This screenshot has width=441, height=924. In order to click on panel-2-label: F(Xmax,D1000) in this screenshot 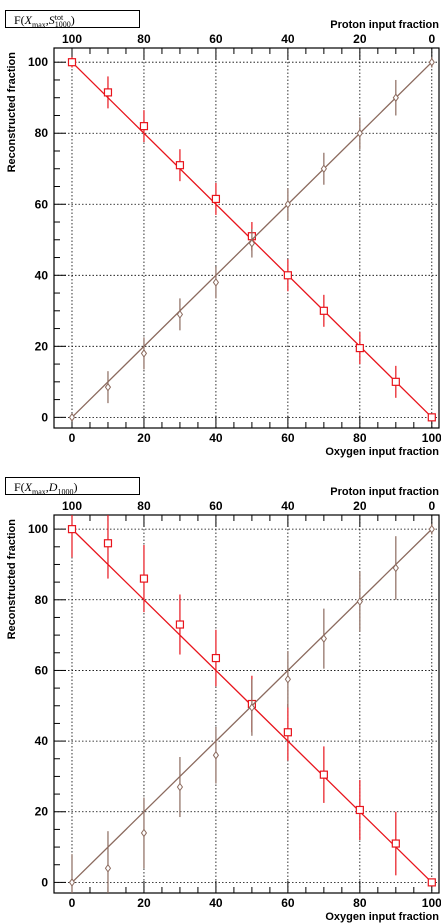, I will do `click(72, 486)`.